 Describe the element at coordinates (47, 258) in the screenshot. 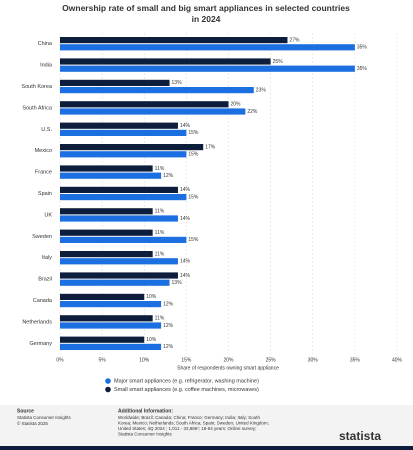

I see `y-tick-label: Italy` at that location.